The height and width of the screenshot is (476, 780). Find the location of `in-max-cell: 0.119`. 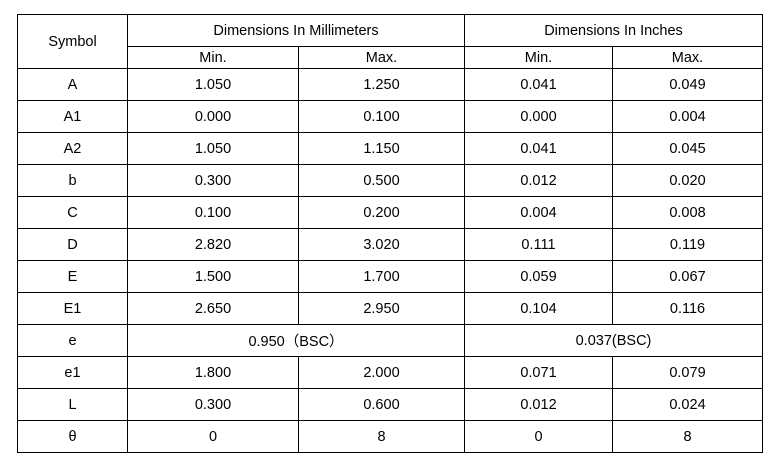

in-max-cell: 0.119 is located at coordinates (687, 244).